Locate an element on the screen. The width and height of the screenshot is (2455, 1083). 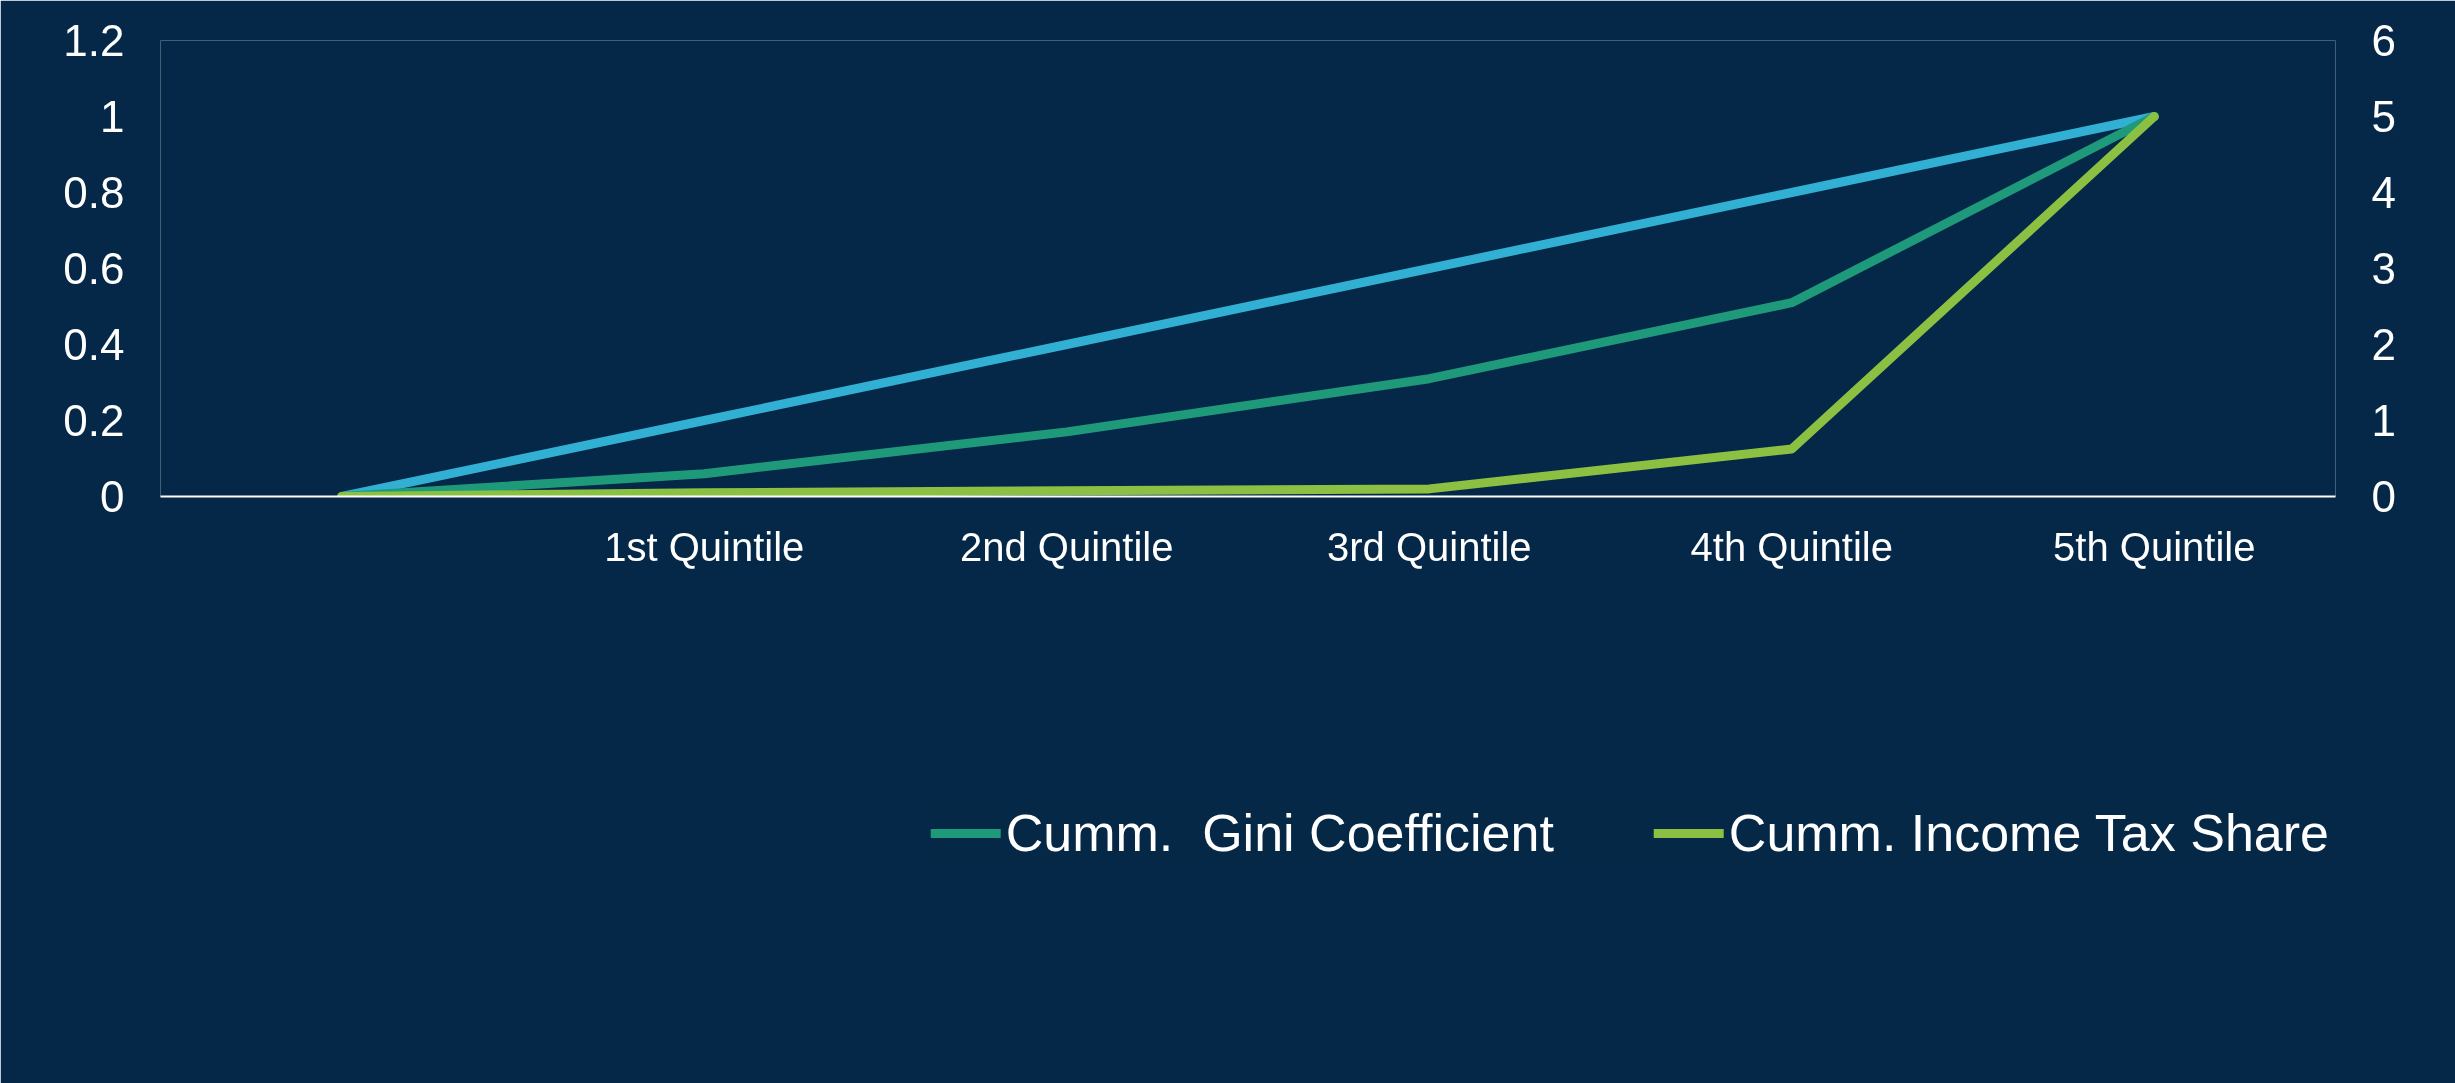
y-tick-label: 1 is located at coordinates (112, 116).